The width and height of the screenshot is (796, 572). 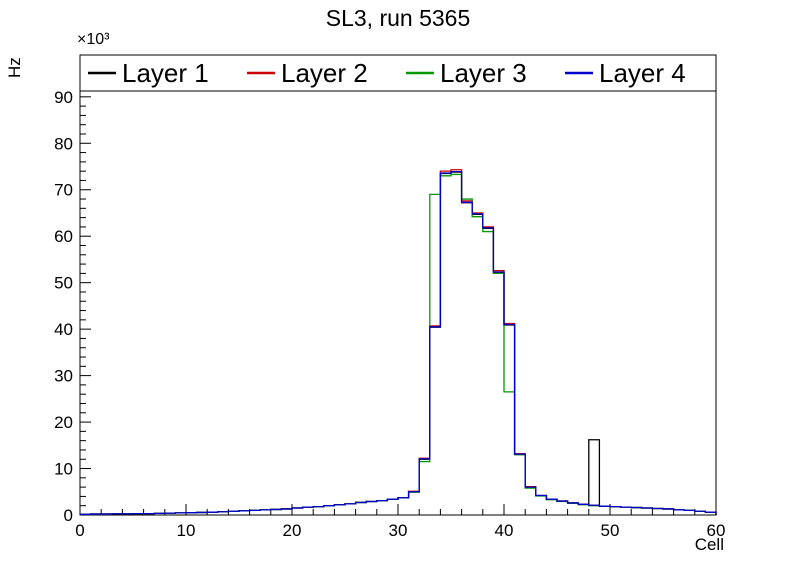 I want to click on legend-label-layer-3: Layer 3, so click(x=483, y=73).